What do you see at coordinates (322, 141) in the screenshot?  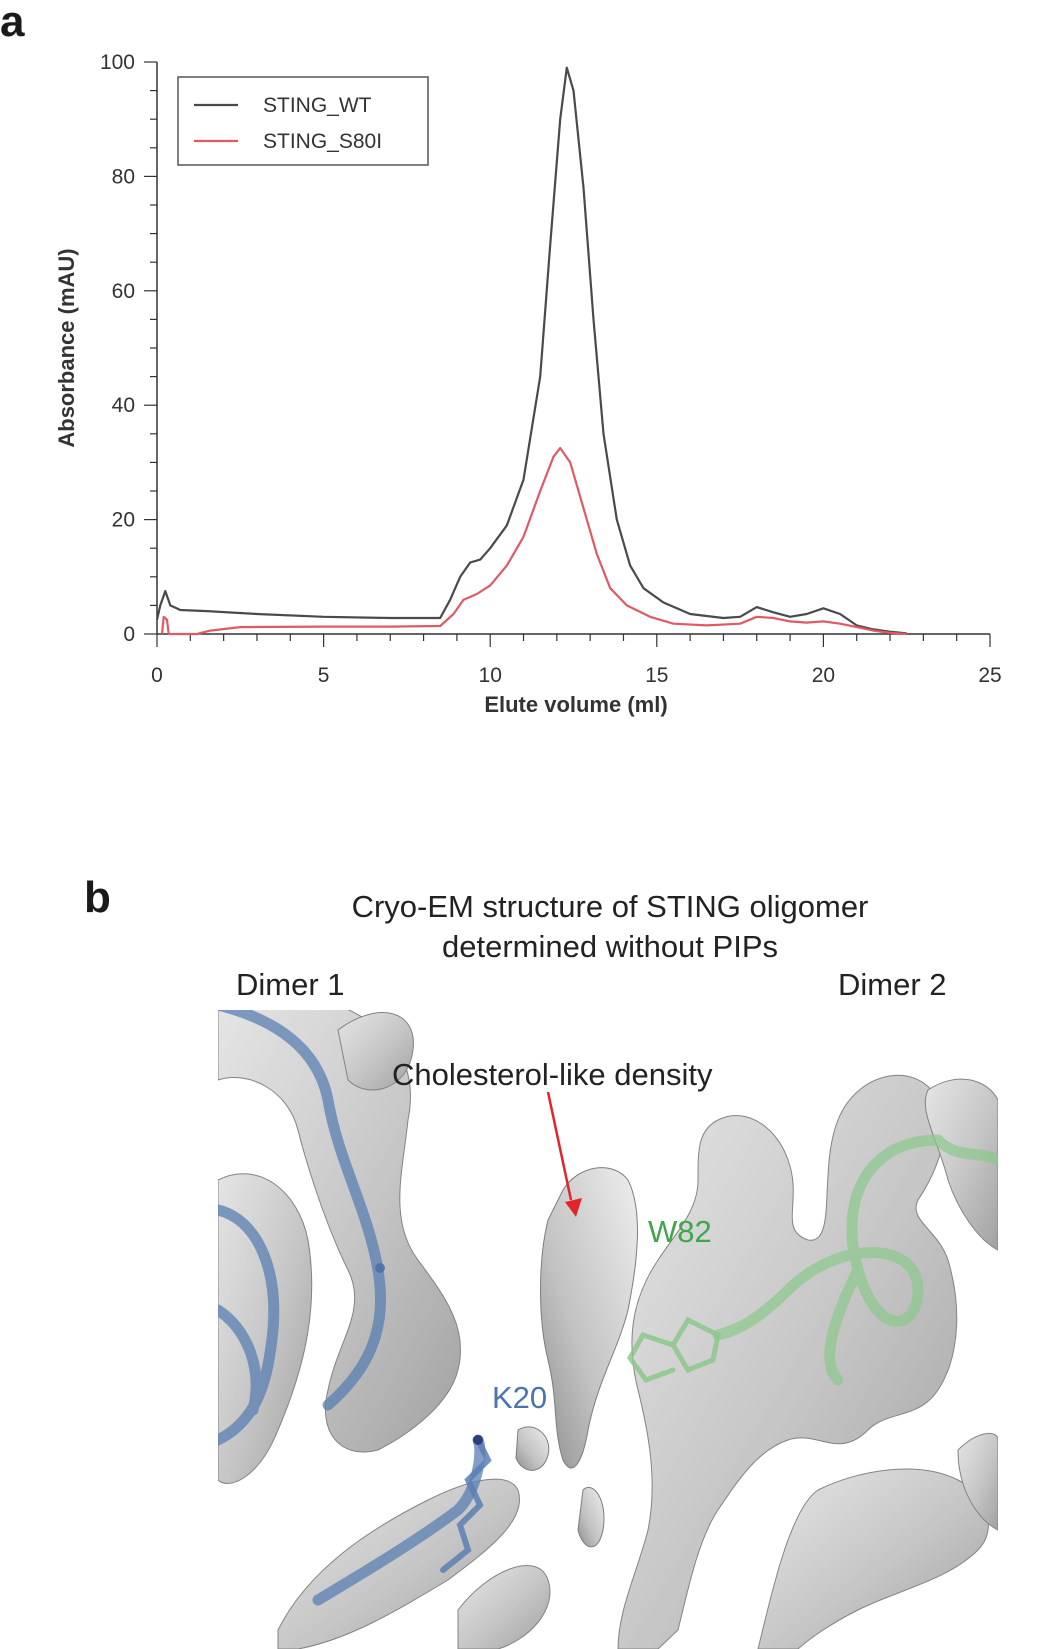 I see `legend-label-s80i: STING_S80I` at bounding box center [322, 141].